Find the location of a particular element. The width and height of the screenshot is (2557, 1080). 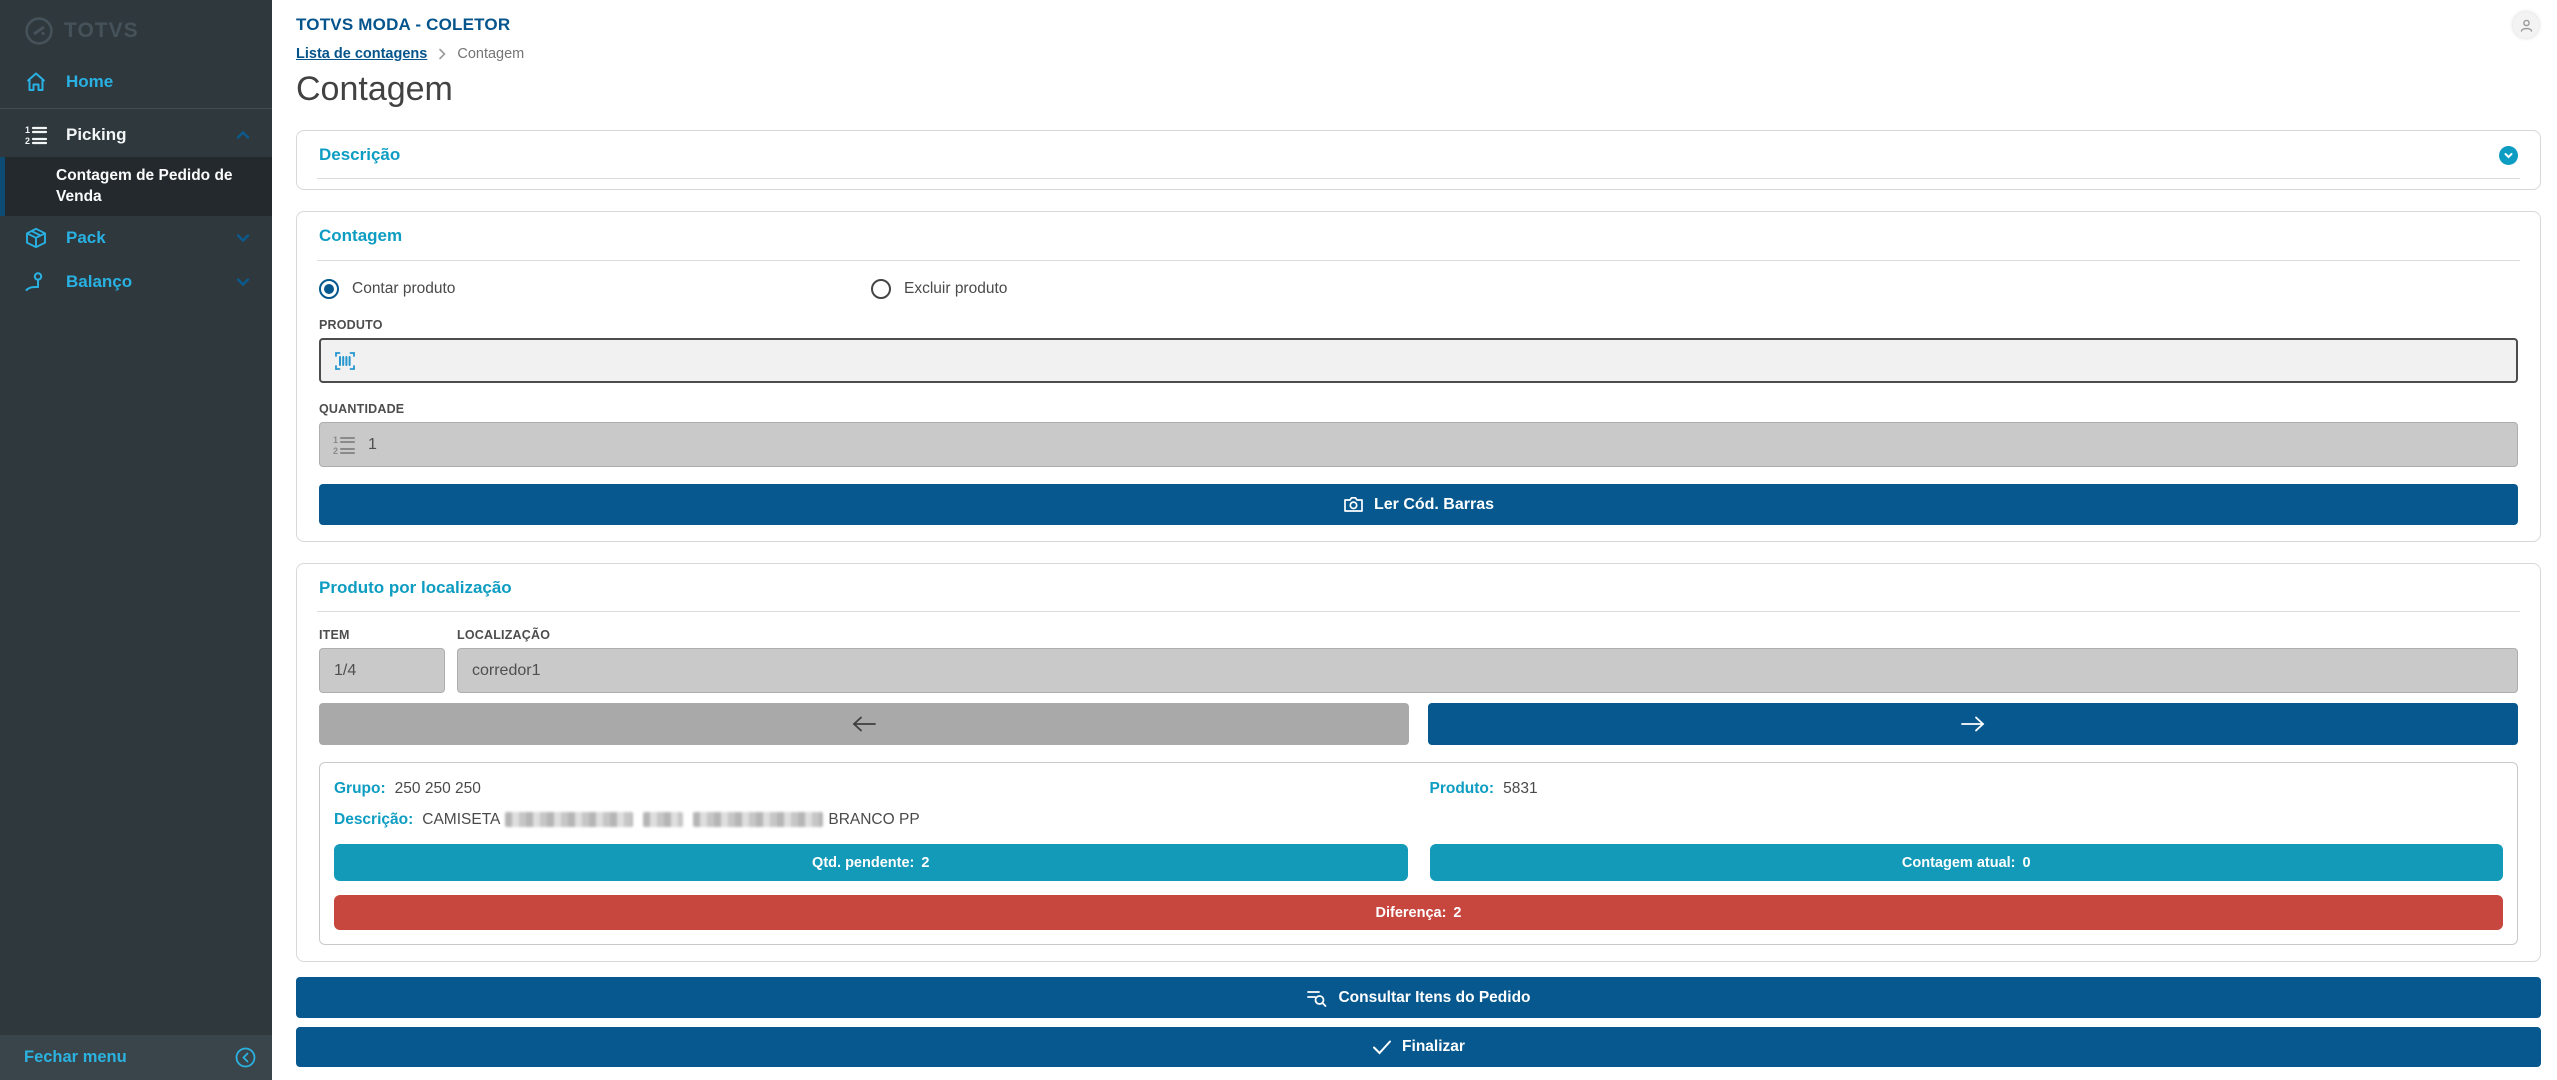

sidebar-item-pack: Pack is located at coordinates (136, 238).